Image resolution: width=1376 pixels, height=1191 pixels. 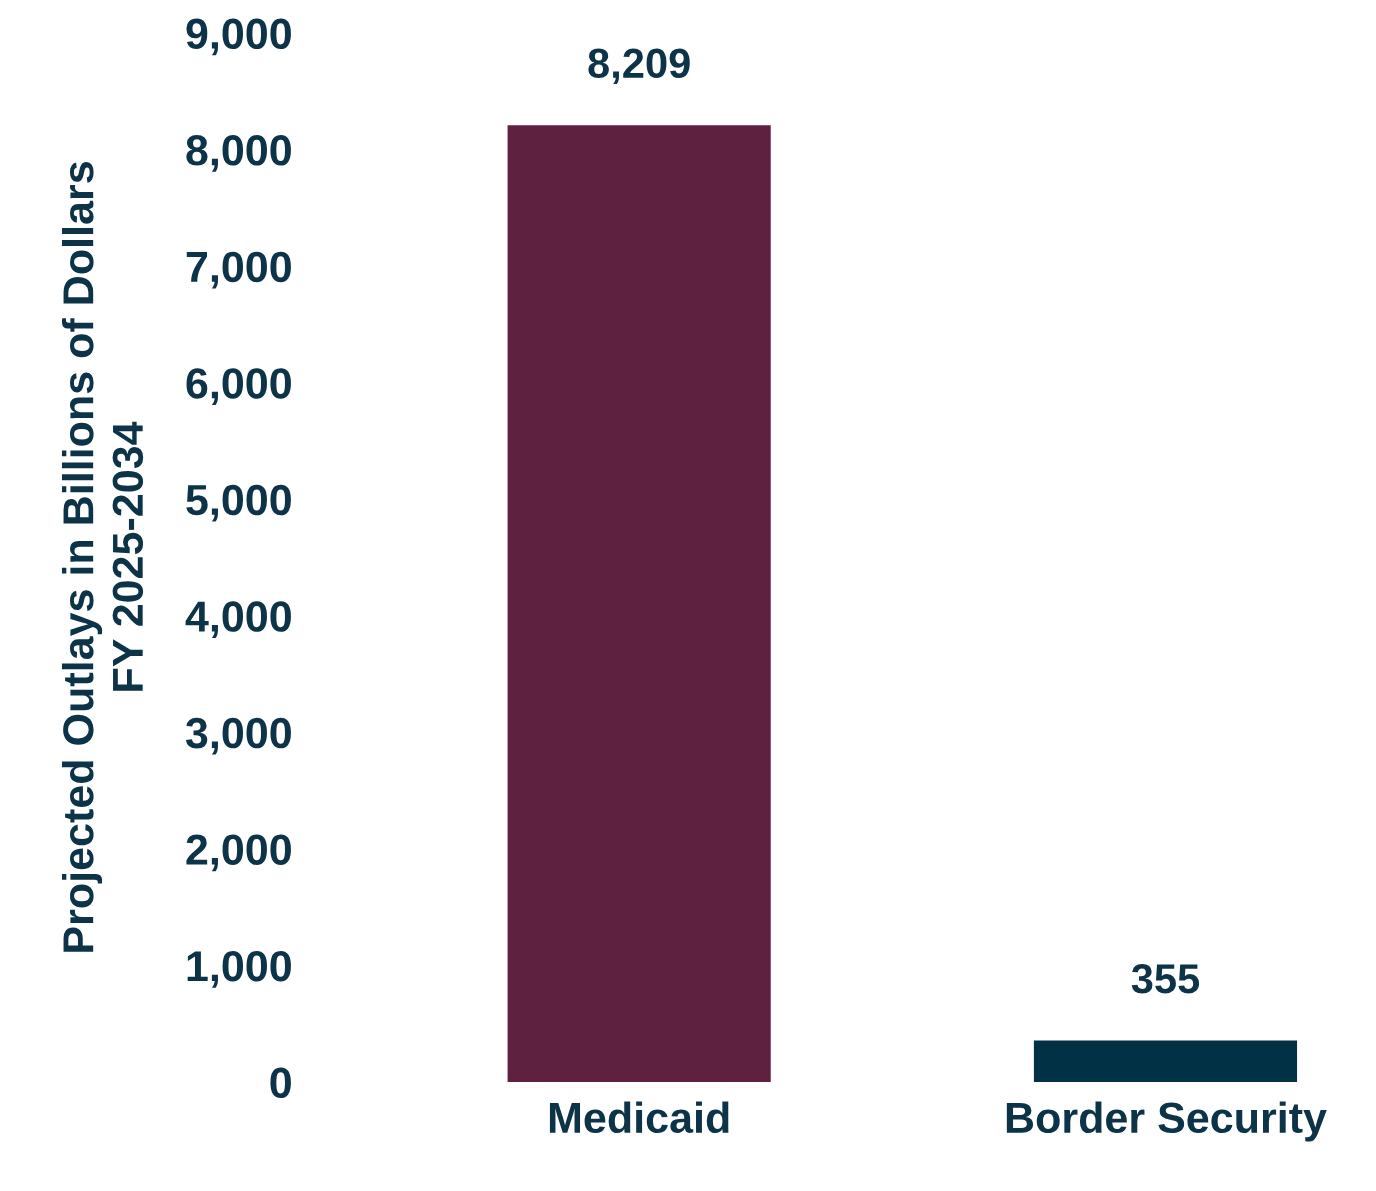 I want to click on y-tick-label: 0, so click(x=280, y=1083).